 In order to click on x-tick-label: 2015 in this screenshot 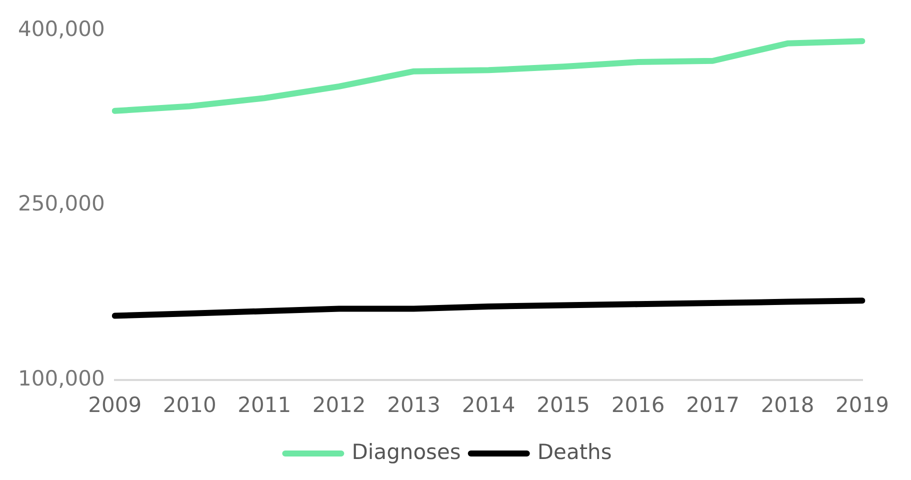, I will do `click(563, 404)`.